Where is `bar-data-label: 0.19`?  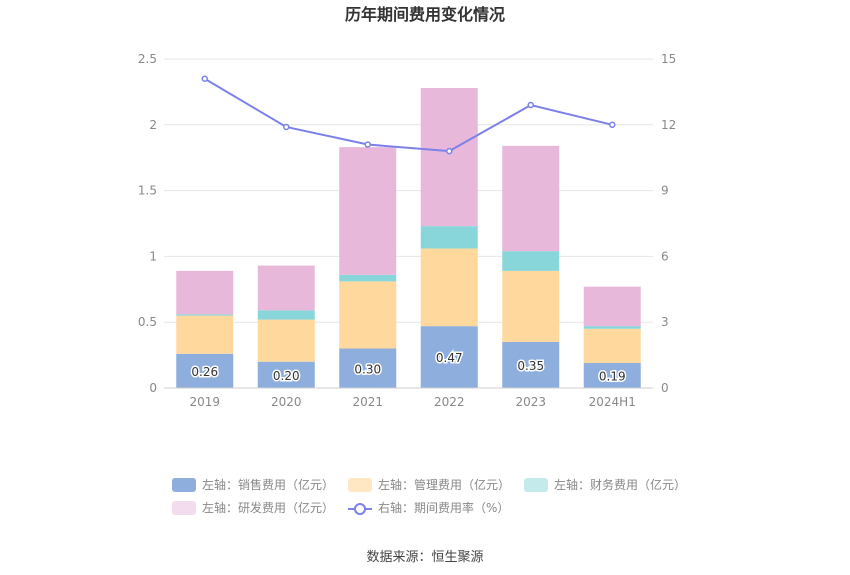
bar-data-label: 0.19 is located at coordinates (612, 376).